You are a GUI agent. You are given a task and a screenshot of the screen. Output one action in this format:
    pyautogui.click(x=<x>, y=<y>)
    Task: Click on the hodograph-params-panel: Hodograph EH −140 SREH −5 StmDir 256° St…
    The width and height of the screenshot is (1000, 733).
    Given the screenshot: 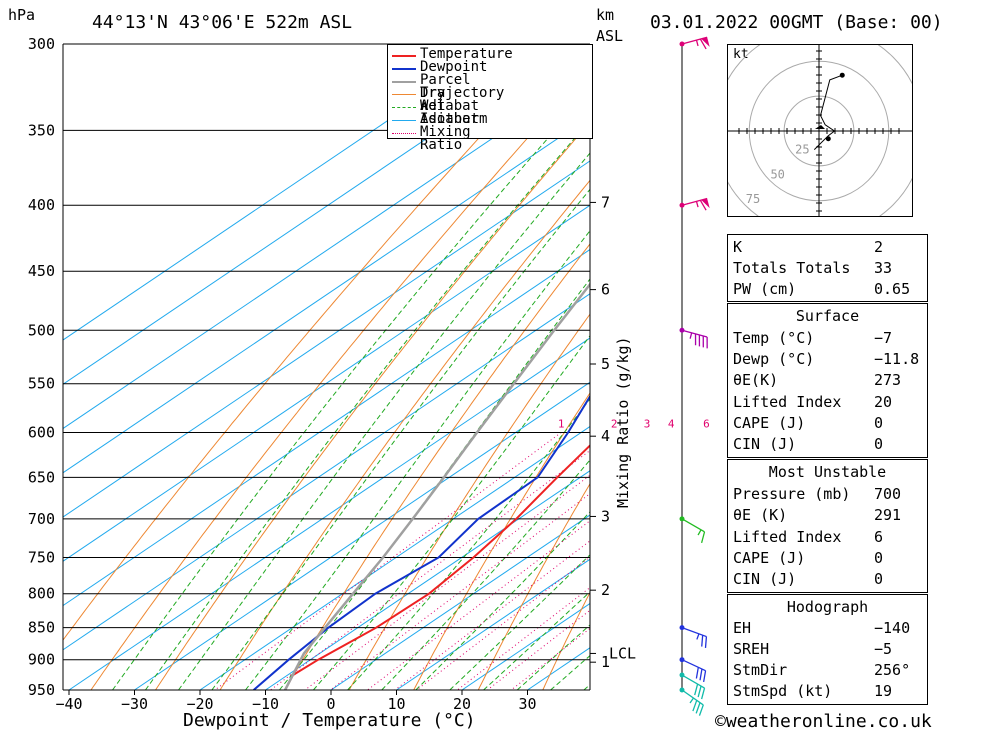 What is the action you would take?
    pyautogui.click(x=827, y=649)
    